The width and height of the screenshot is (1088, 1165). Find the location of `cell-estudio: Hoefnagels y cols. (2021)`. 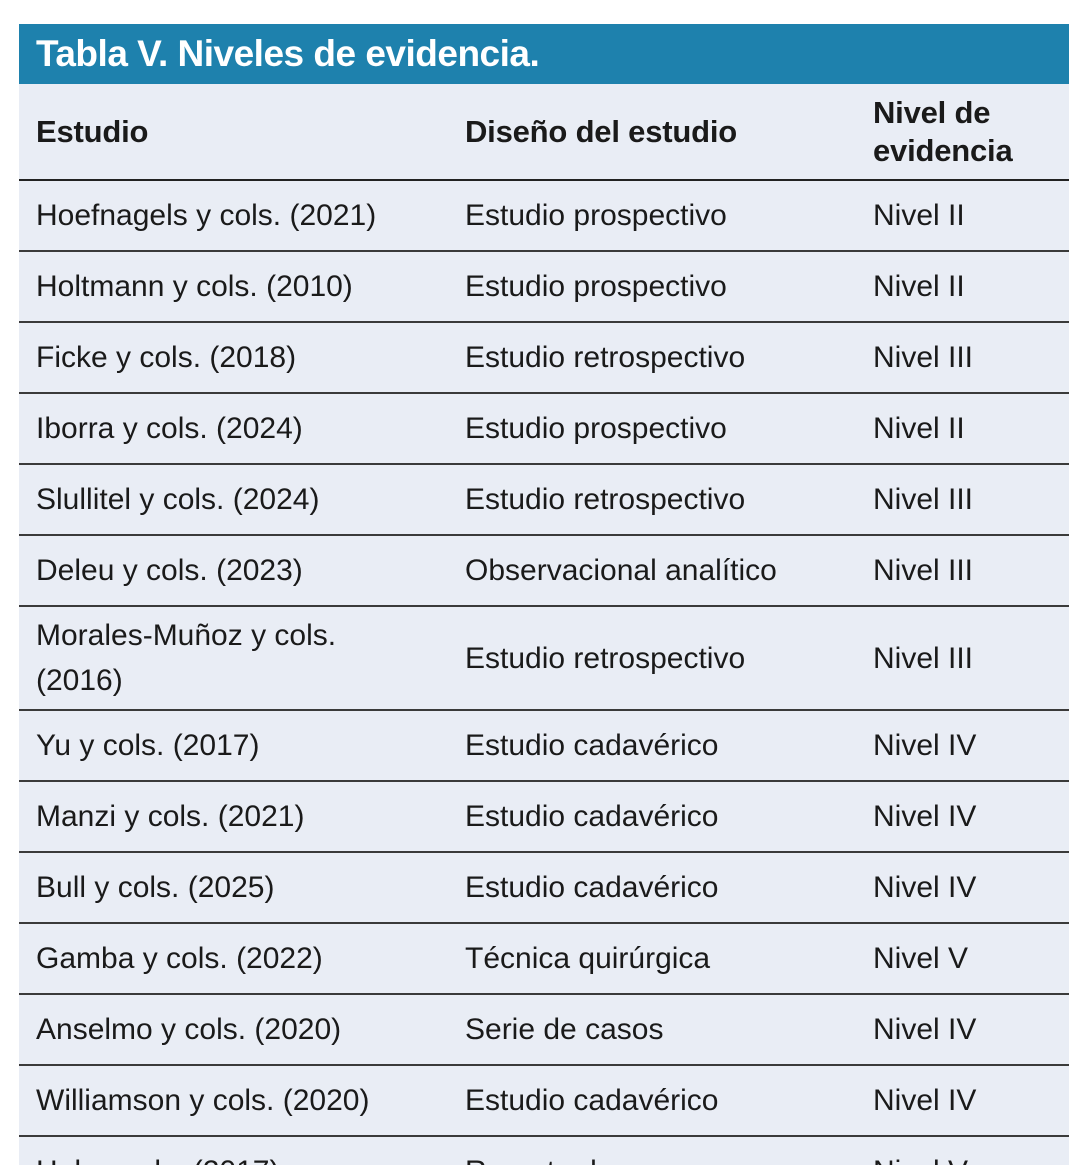

cell-estudio: Hoefnagels y cols. (2021) is located at coordinates (234, 216).